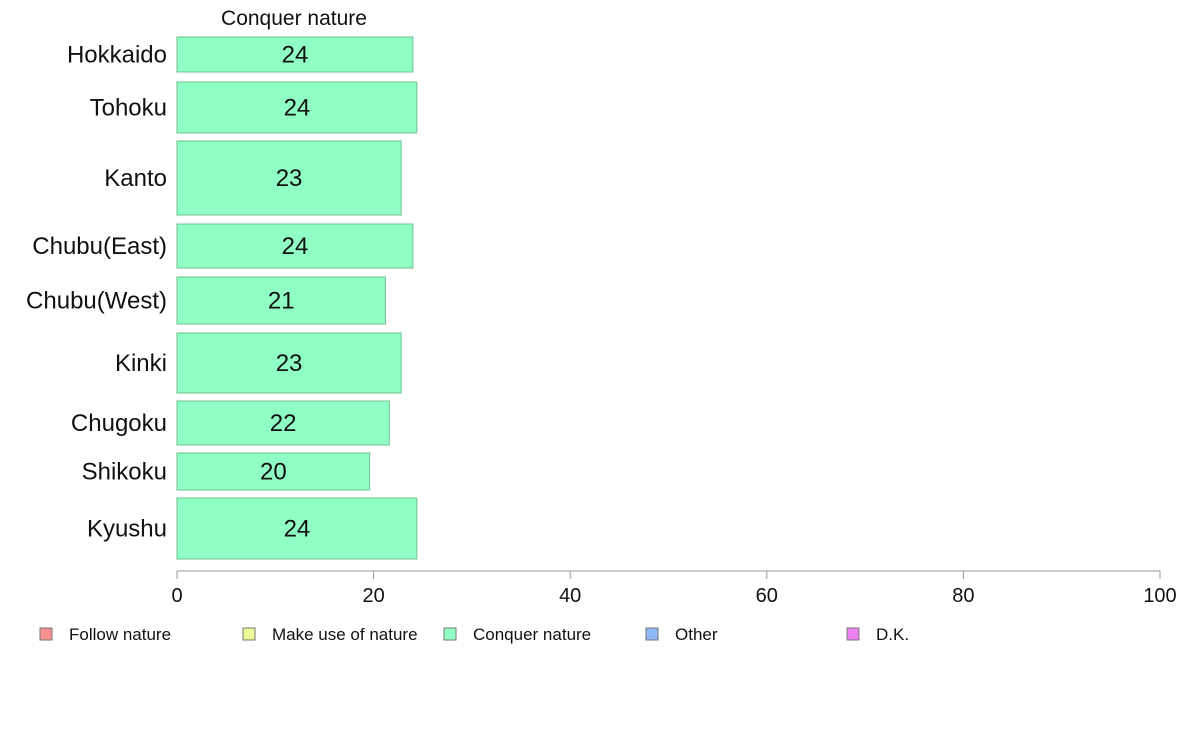 Image resolution: width=1188 pixels, height=736 pixels. I want to click on legend-swatch-conquer-nature, so click(450, 634).